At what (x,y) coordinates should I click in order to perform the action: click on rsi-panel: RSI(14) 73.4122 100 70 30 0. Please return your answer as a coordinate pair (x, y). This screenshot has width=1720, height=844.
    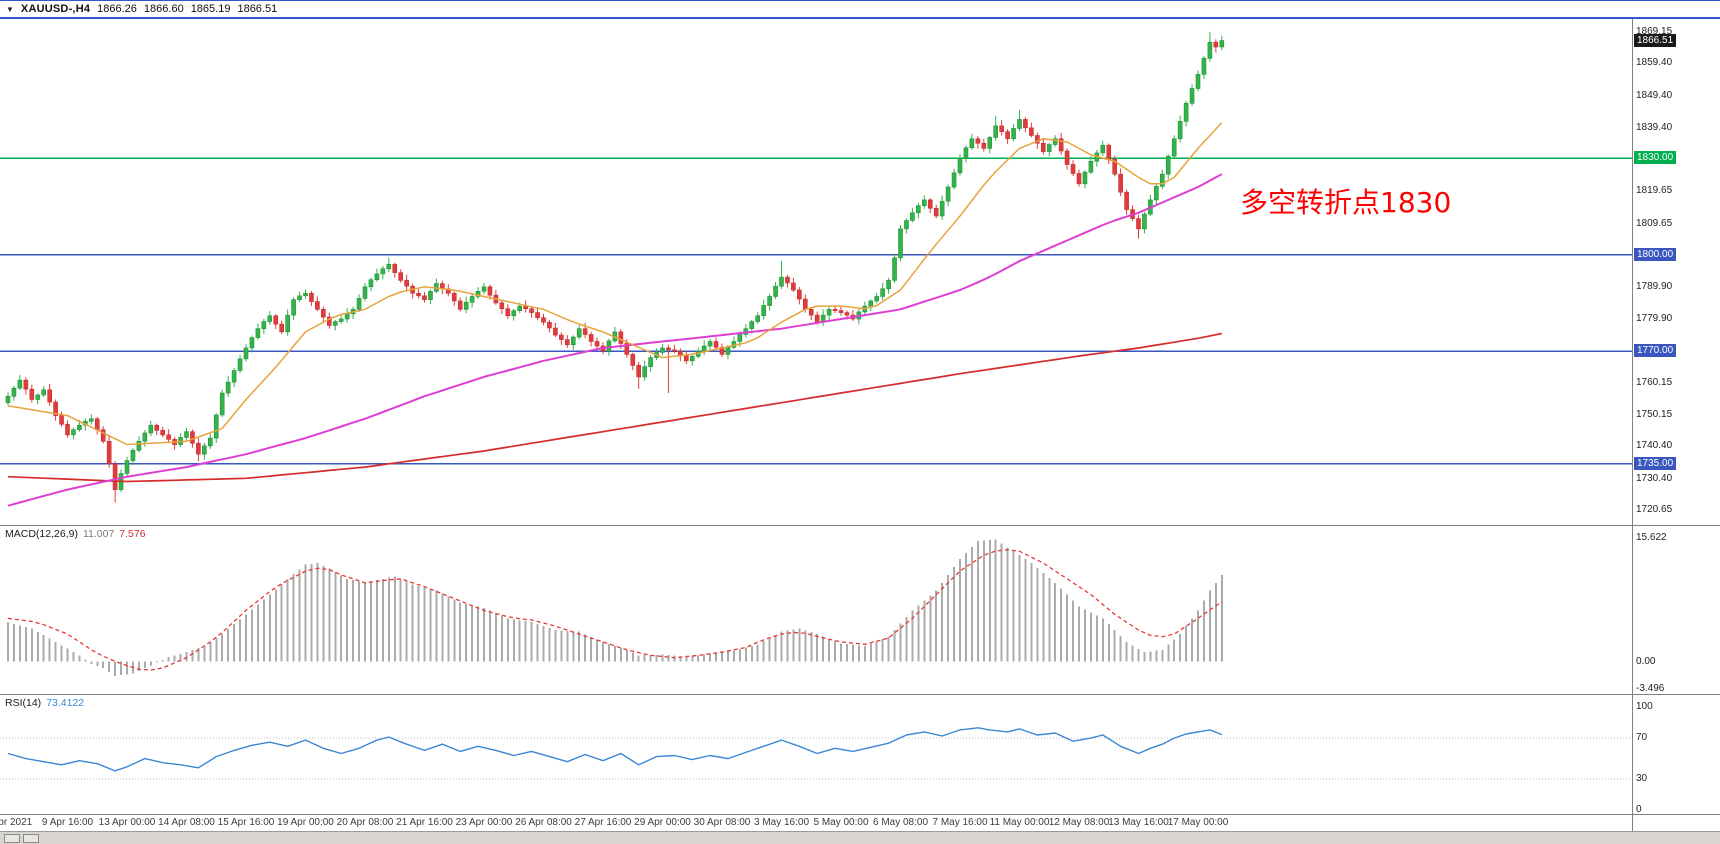
    Looking at the image, I should click on (860, 755).